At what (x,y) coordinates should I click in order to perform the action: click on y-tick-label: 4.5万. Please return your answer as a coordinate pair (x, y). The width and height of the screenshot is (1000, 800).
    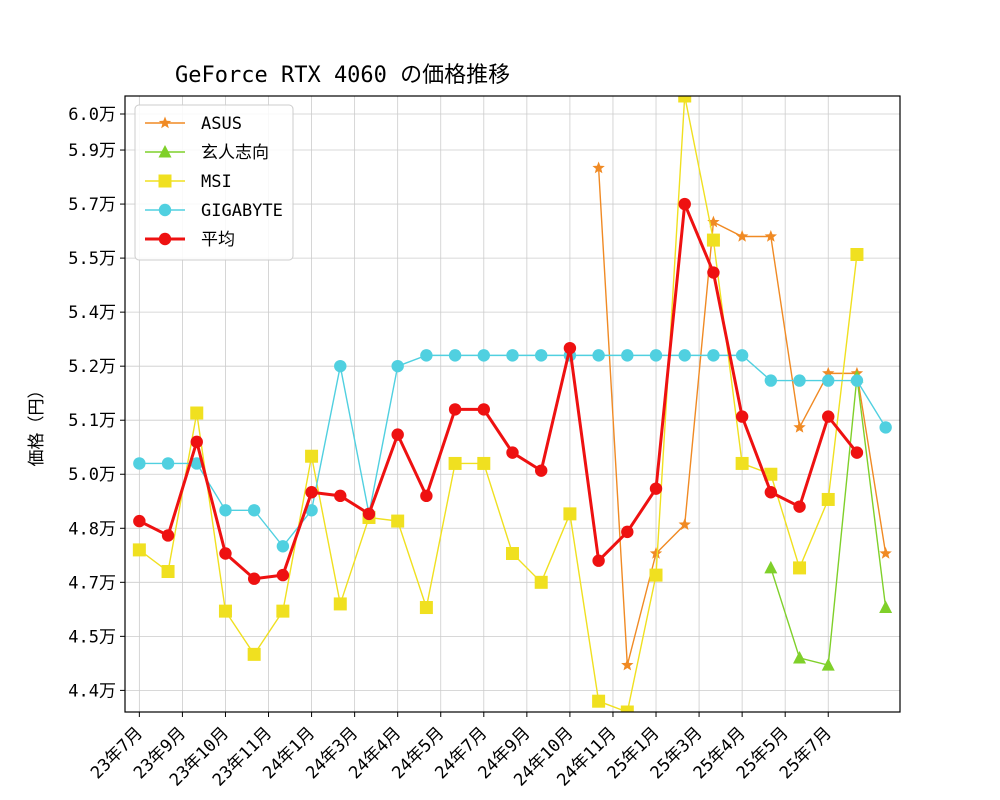
    Looking at the image, I should click on (92, 637).